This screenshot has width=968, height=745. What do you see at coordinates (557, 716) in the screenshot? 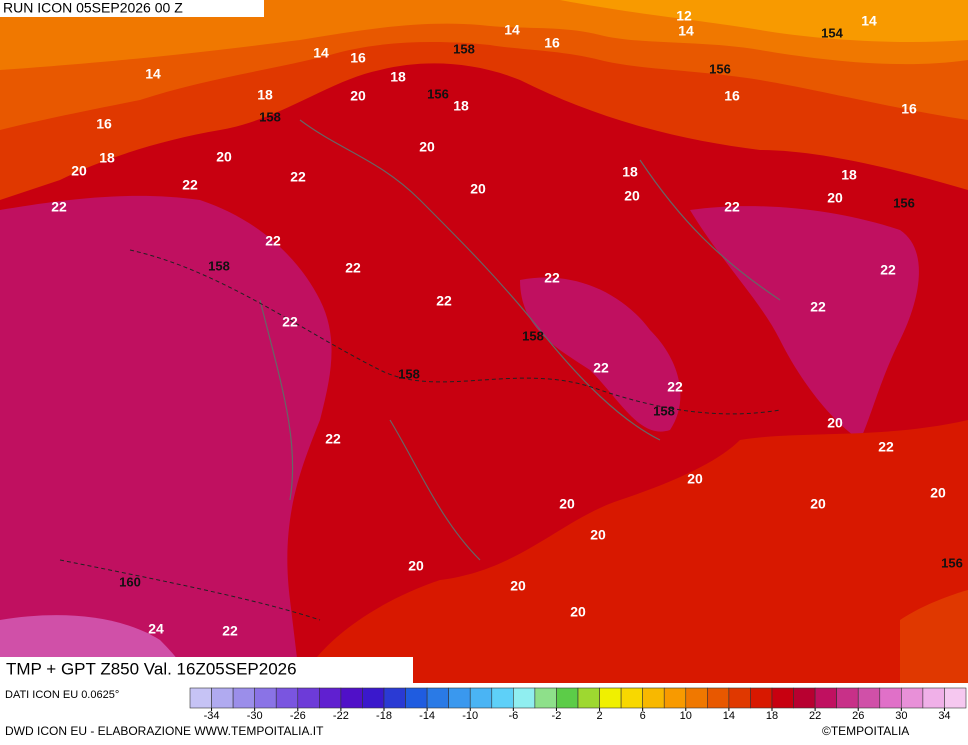
I see `legend-tick-label: -2` at bounding box center [557, 716].